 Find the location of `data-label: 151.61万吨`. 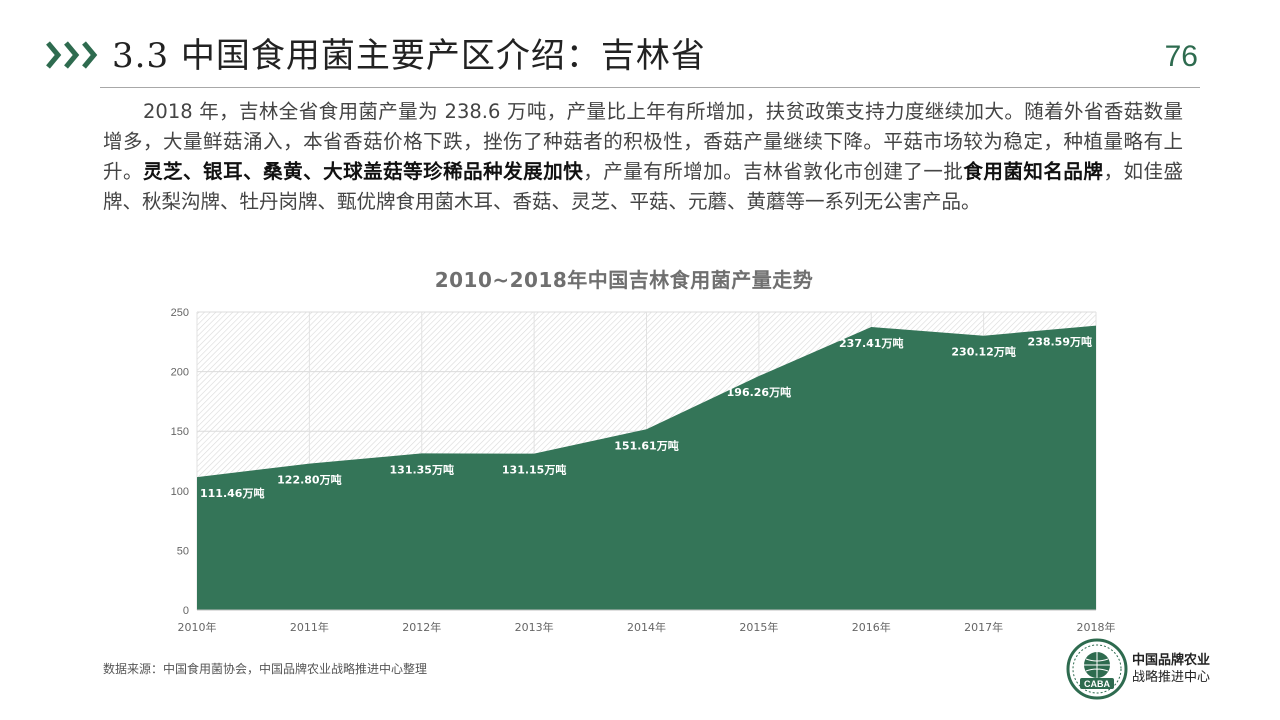

data-label: 151.61万吨 is located at coordinates (646, 445).